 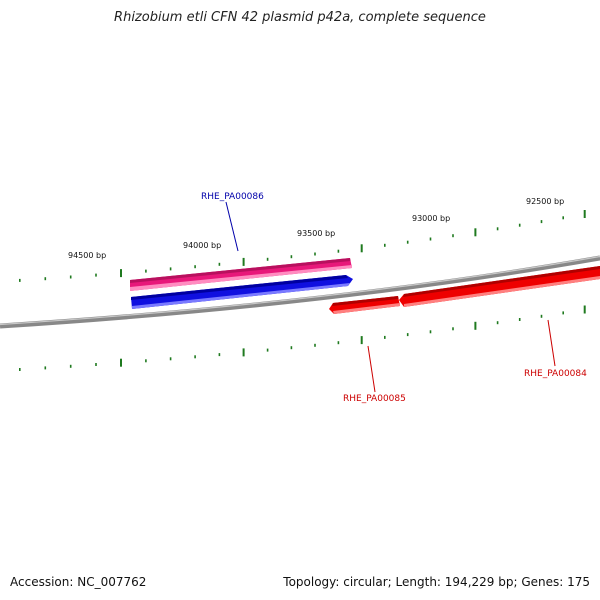 I want to click on gene-label-rhe-pa00084: RHE_PA00084, so click(x=555, y=374).